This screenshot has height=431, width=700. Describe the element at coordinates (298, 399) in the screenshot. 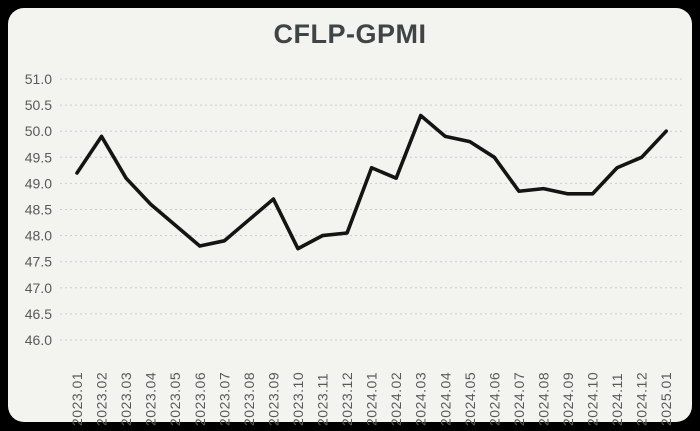

I see `x-tick-label: 2023.10` at that location.